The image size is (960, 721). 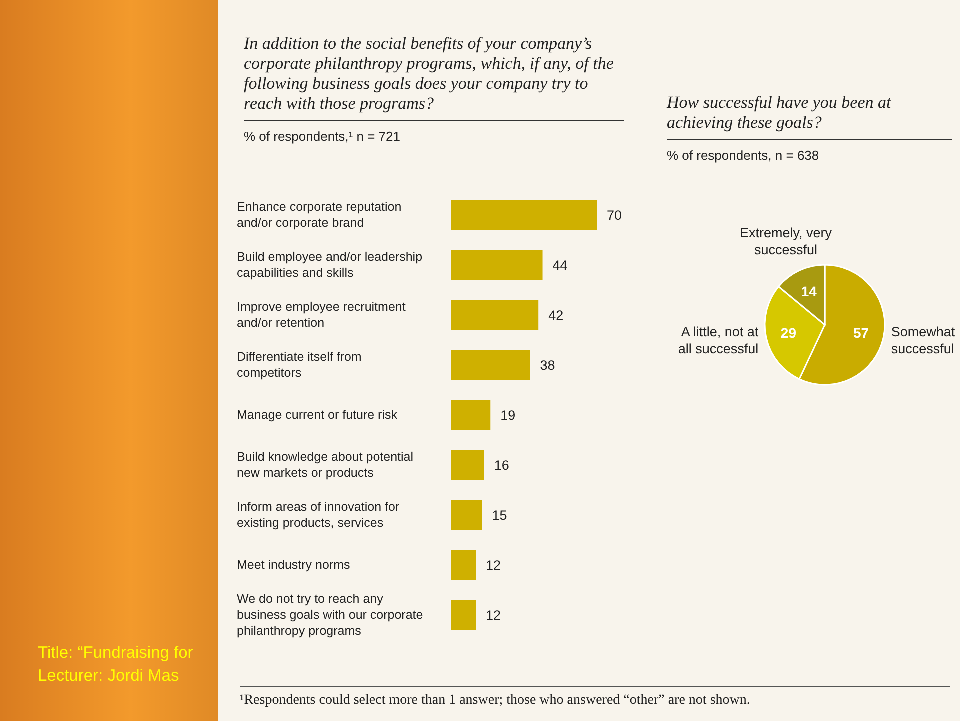 I want to click on y-tick-label: Enhance corporate reputation and/or corporate brand, so click(x=319, y=215).